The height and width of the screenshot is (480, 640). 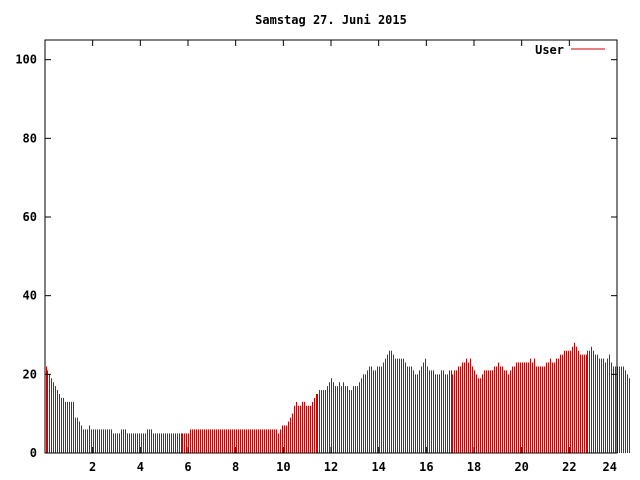 I want to click on y-tick-label: 60, so click(x=30, y=217).